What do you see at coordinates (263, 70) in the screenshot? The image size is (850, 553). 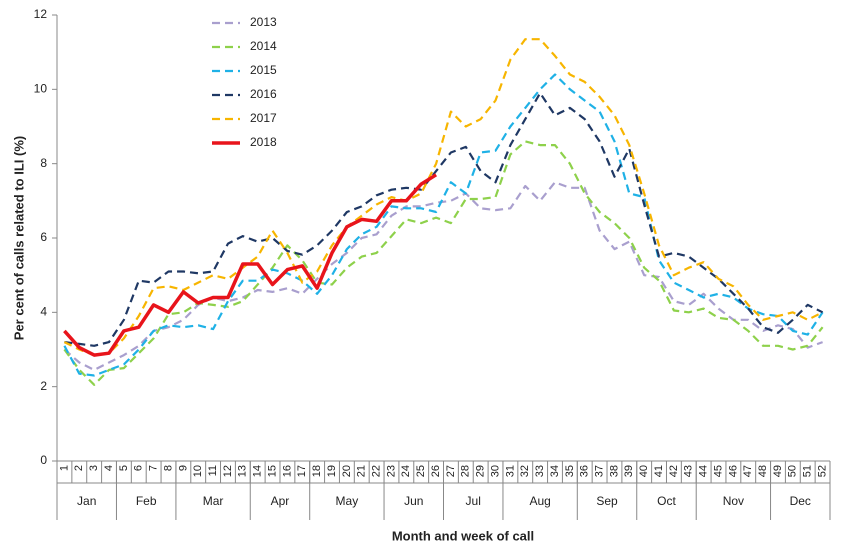 I see `legend-label: 2015` at bounding box center [263, 70].